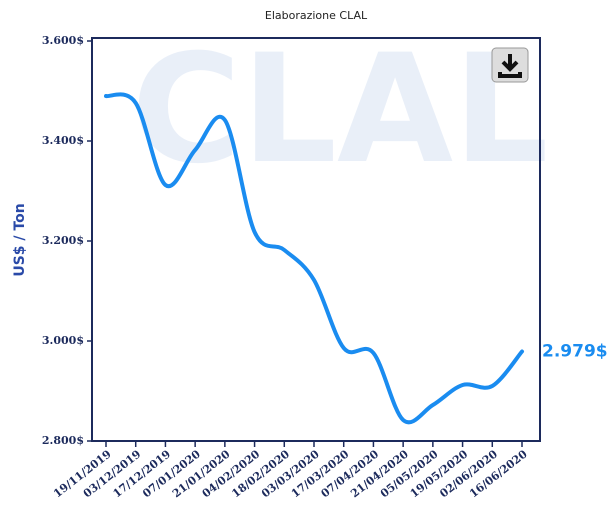 Image resolution: width=616 pixels, height=517 pixels. Describe the element at coordinates (316, 15) in the screenshot. I see `chart-title: Elaborazione CLAL` at that location.